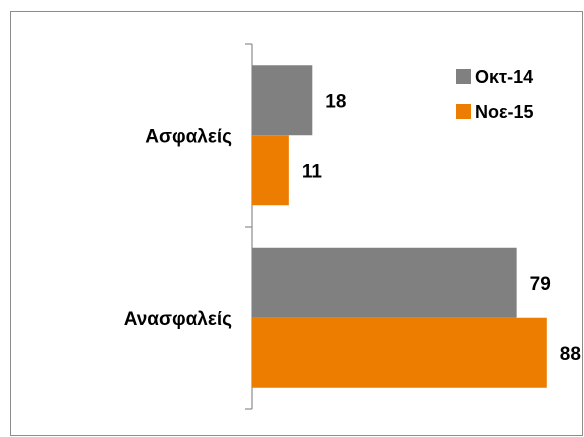  I want to click on bar-οκτ-14-2, so click(384, 282).